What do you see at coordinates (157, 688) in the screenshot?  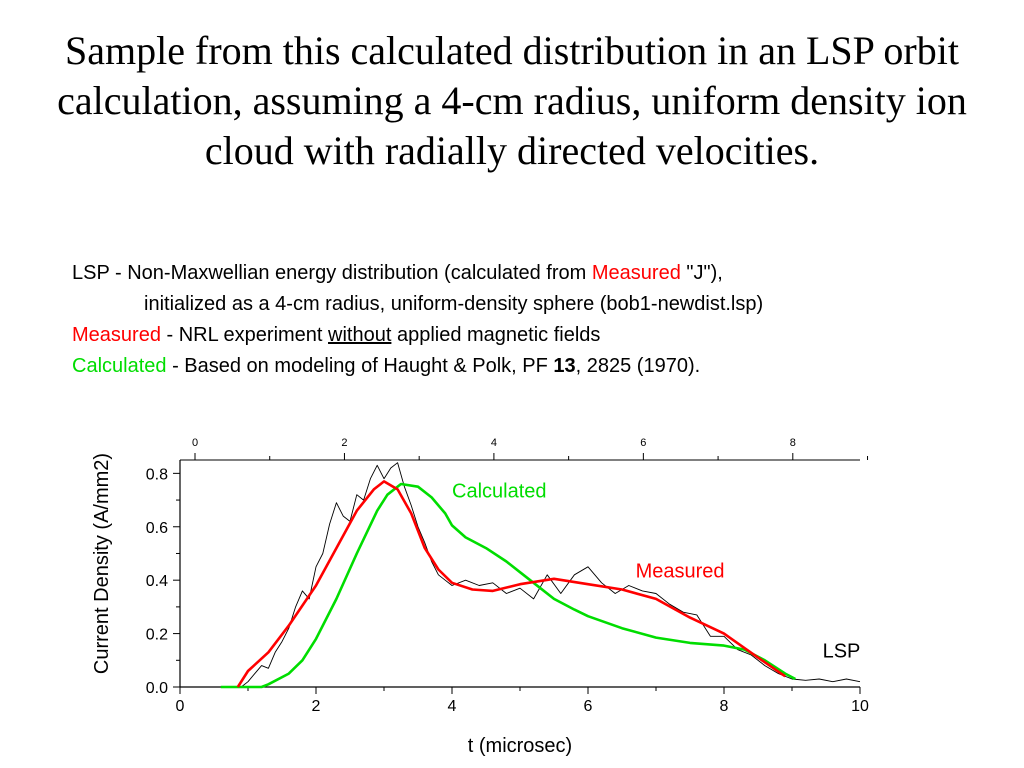 I see `y-tick-label: 0.0` at bounding box center [157, 688].